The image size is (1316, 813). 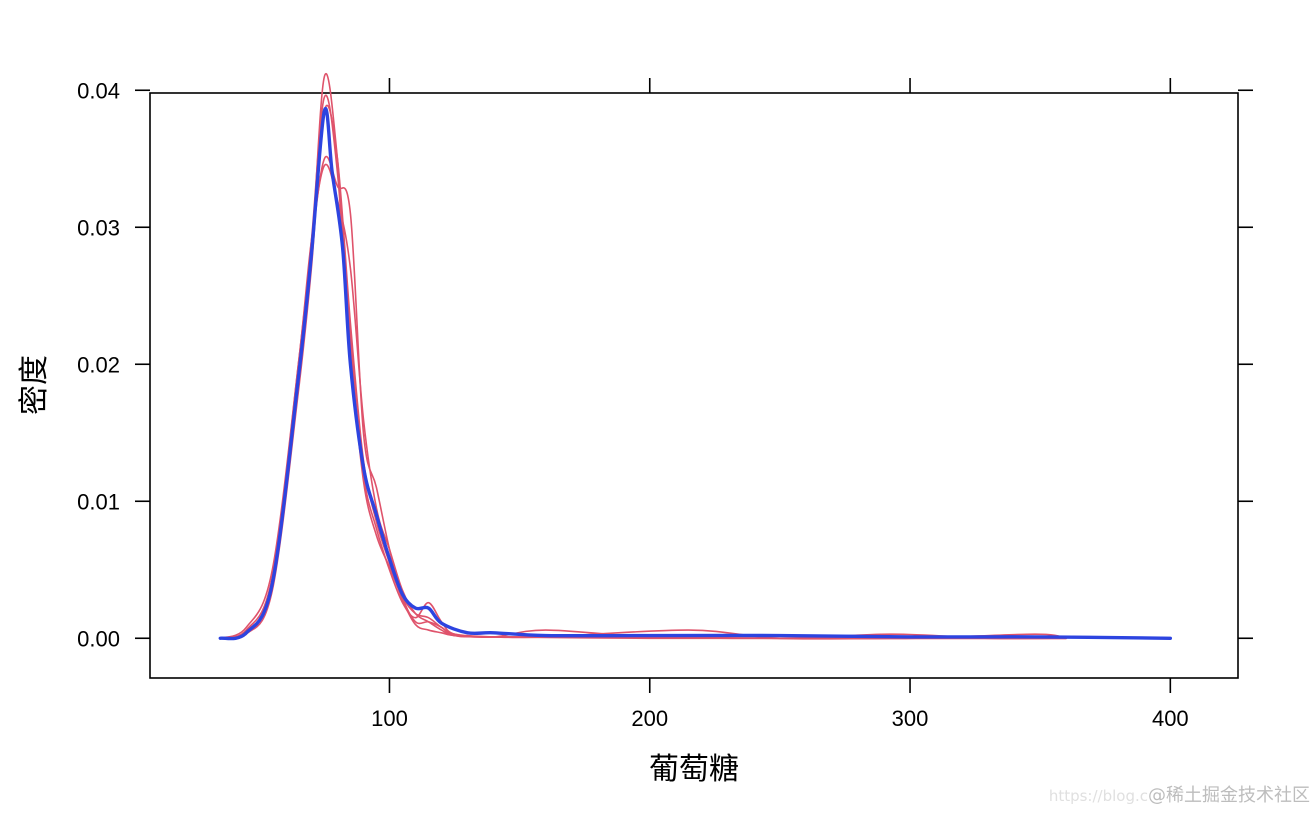 What do you see at coordinates (1098, 796) in the screenshot?
I see `watermark-url: https://blog.c` at bounding box center [1098, 796].